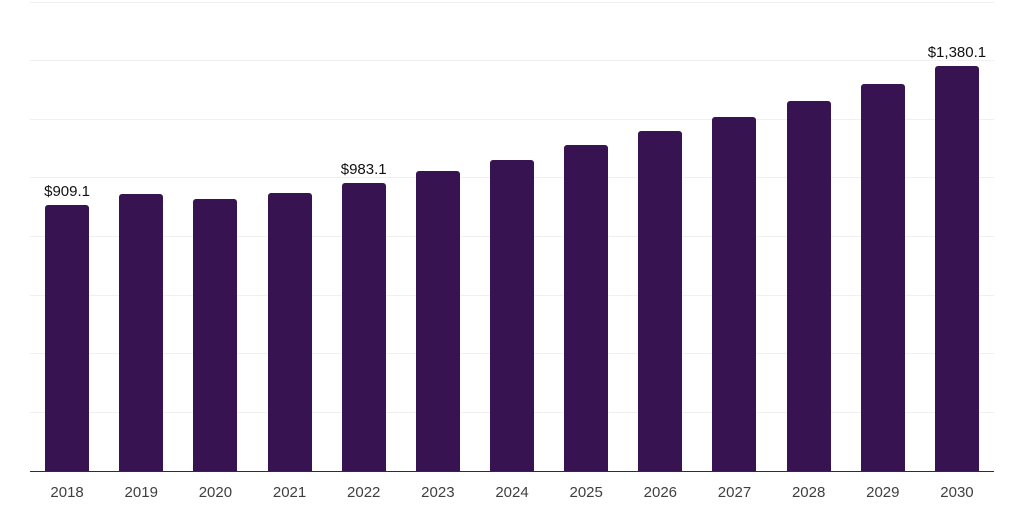 The height and width of the screenshot is (512, 1024). What do you see at coordinates (363, 326) in the screenshot?
I see `bar-2022` at bounding box center [363, 326].